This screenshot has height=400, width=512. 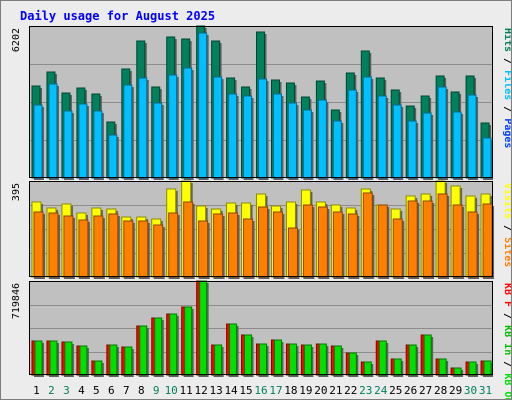 What do you see at coordinates (307, 144) in the screenshot?
I see `files-bar-day-19-fill` at bounding box center [307, 144].